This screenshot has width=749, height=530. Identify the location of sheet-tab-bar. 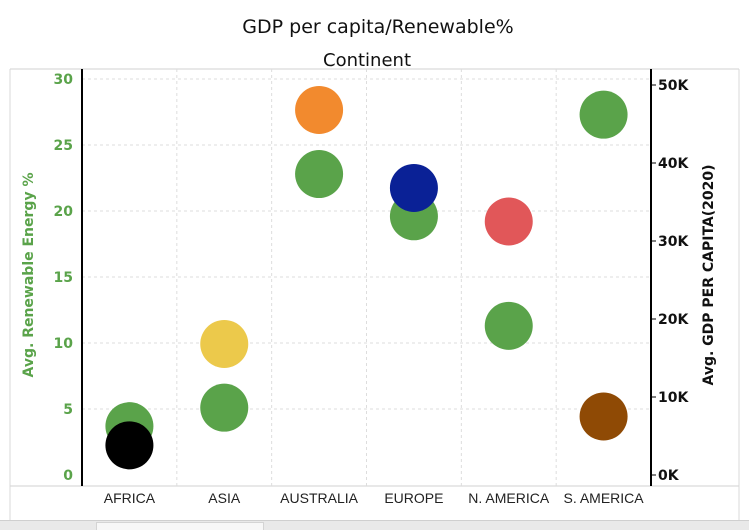
(374, 525).